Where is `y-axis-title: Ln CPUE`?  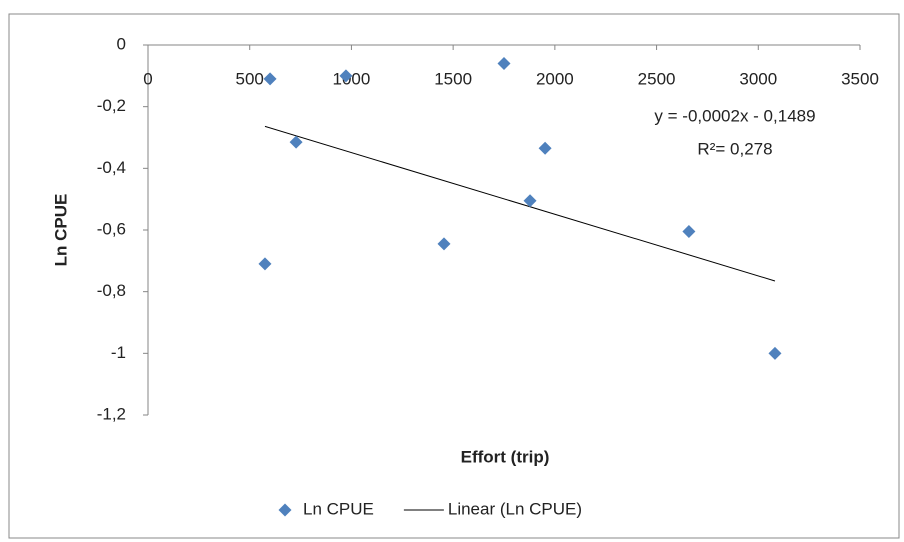
y-axis-title: Ln CPUE is located at coordinates (60, 230).